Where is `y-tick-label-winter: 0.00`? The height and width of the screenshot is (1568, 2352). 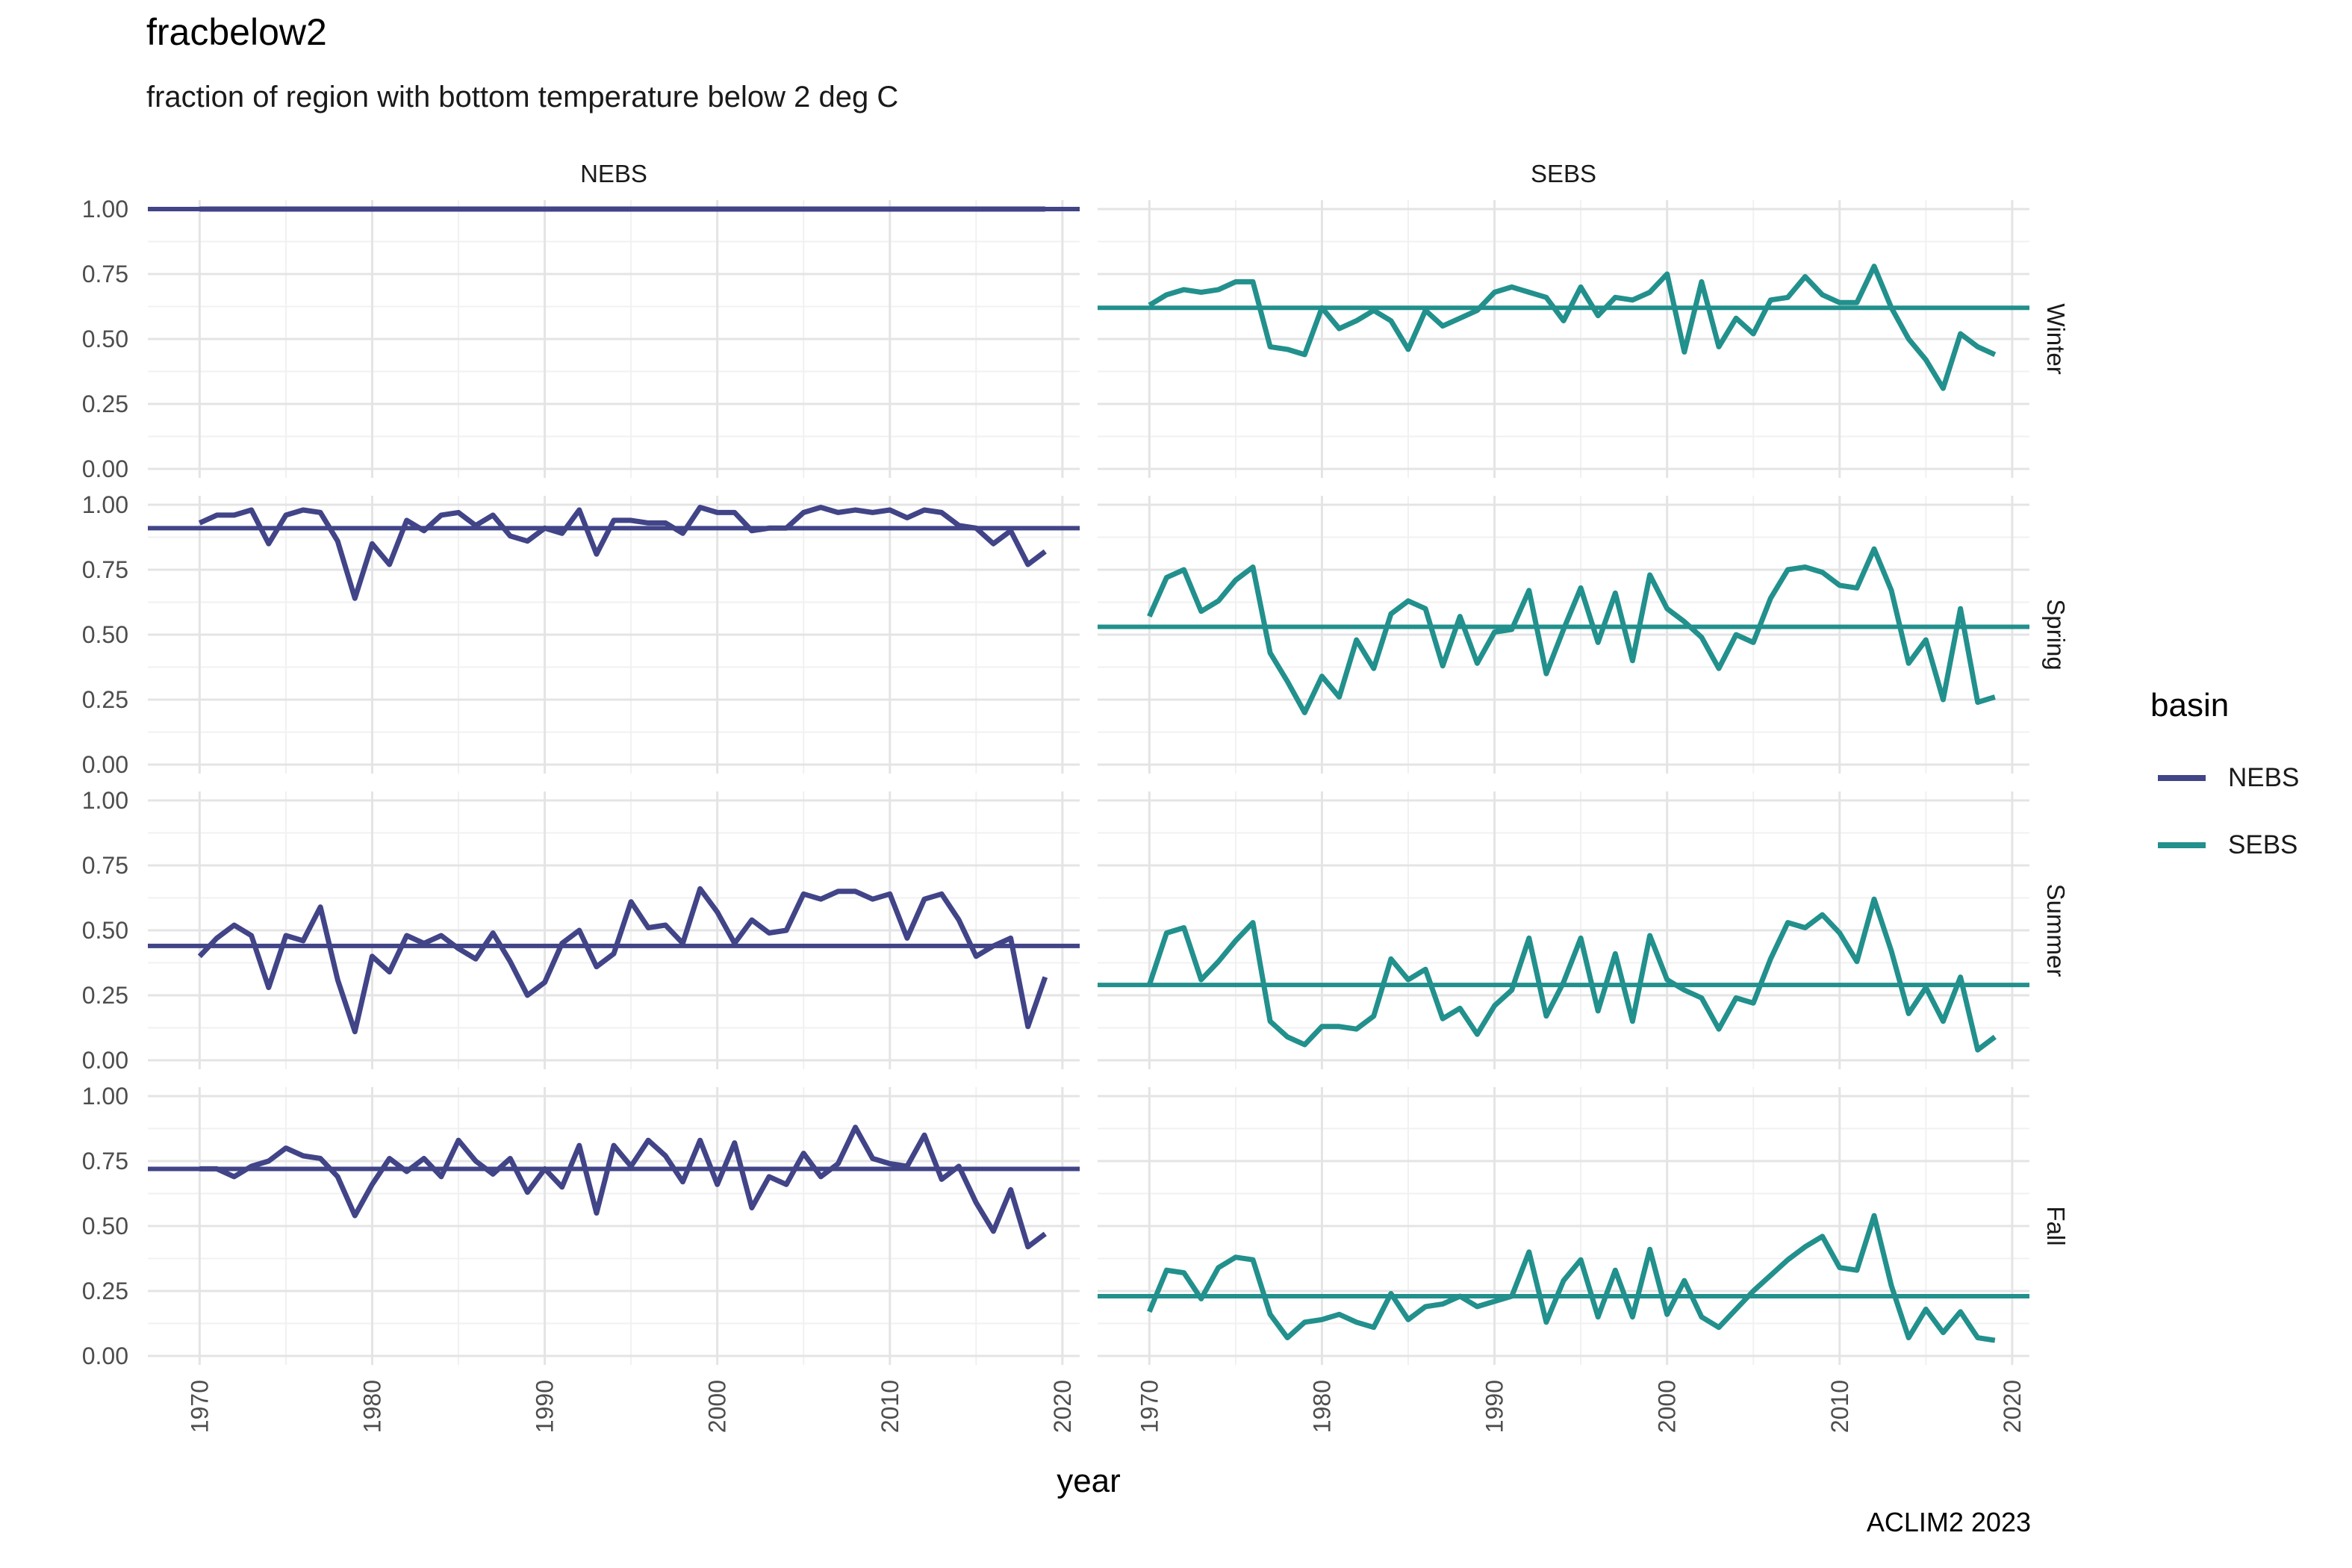
y-tick-label-winter: 0.00 is located at coordinates (105, 468).